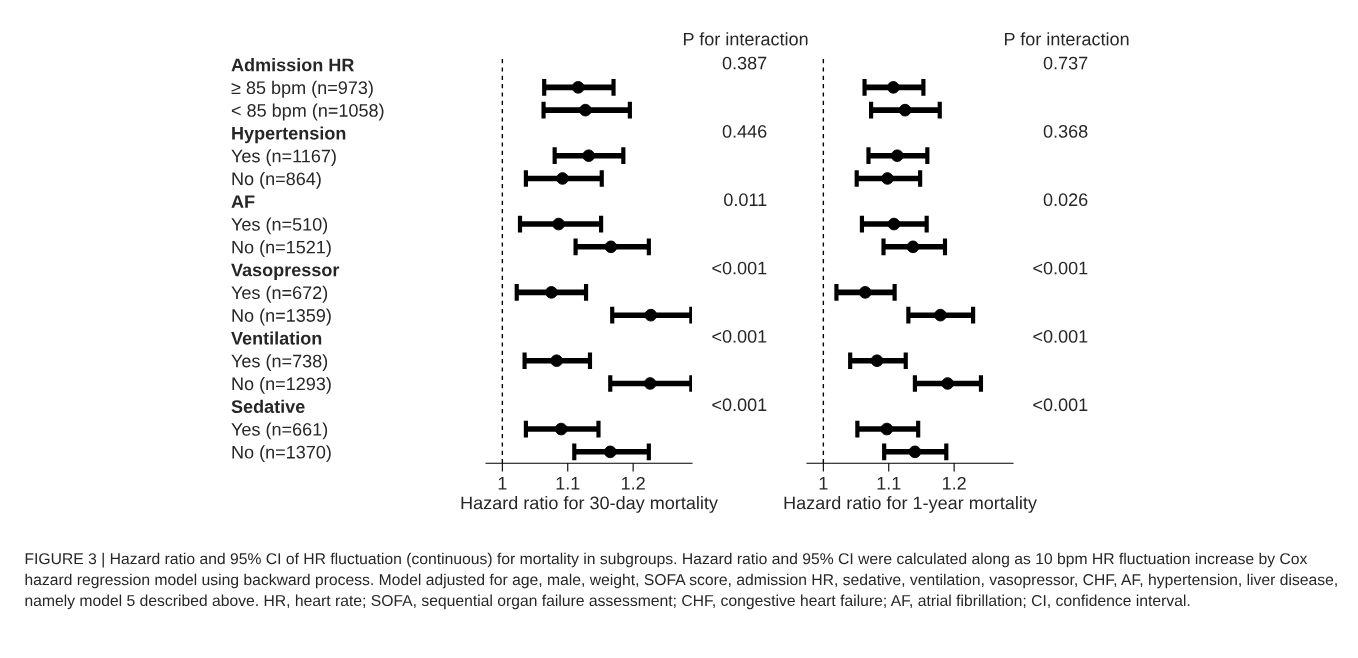 Image resolution: width=1358 pixels, height=658 pixels. I want to click on y-tick-label: Ventilation, so click(276, 338).